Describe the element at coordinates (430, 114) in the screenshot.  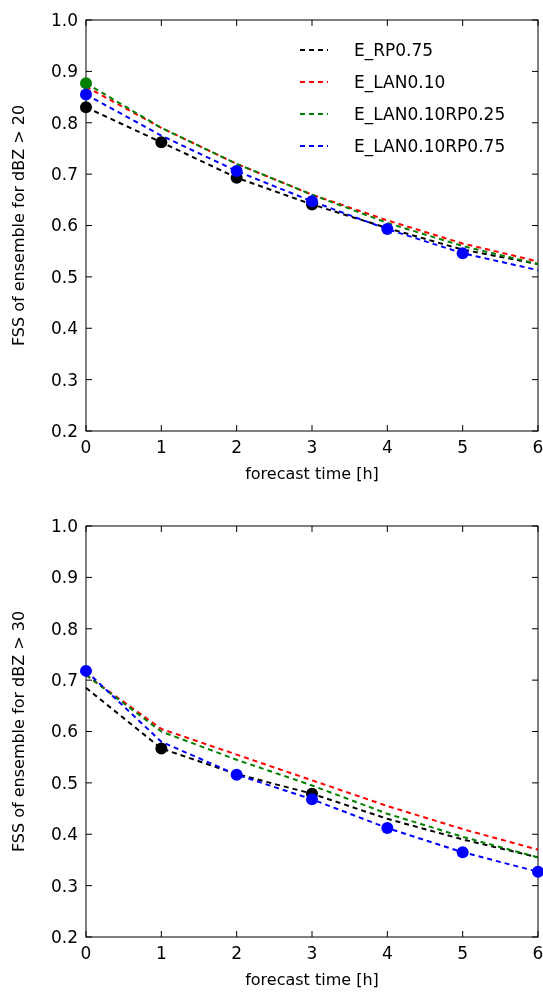
I see `legend-label: E_LAN0.10RP0.25` at that location.